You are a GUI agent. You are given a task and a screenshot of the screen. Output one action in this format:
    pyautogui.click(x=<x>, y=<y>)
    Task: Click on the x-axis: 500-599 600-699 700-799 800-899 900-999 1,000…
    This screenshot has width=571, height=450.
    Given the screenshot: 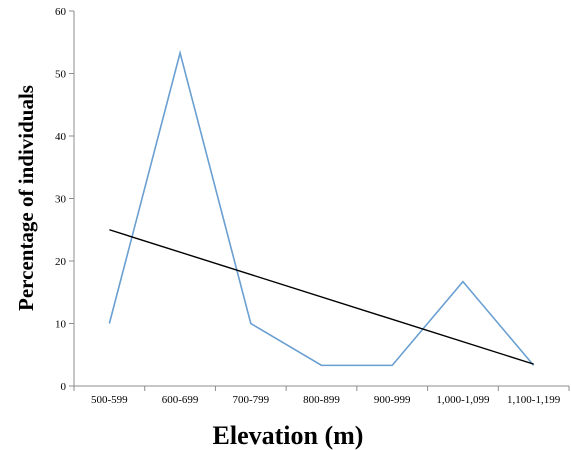 What is the action you would take?
    pyautogui.click(x=321, y=395)
    